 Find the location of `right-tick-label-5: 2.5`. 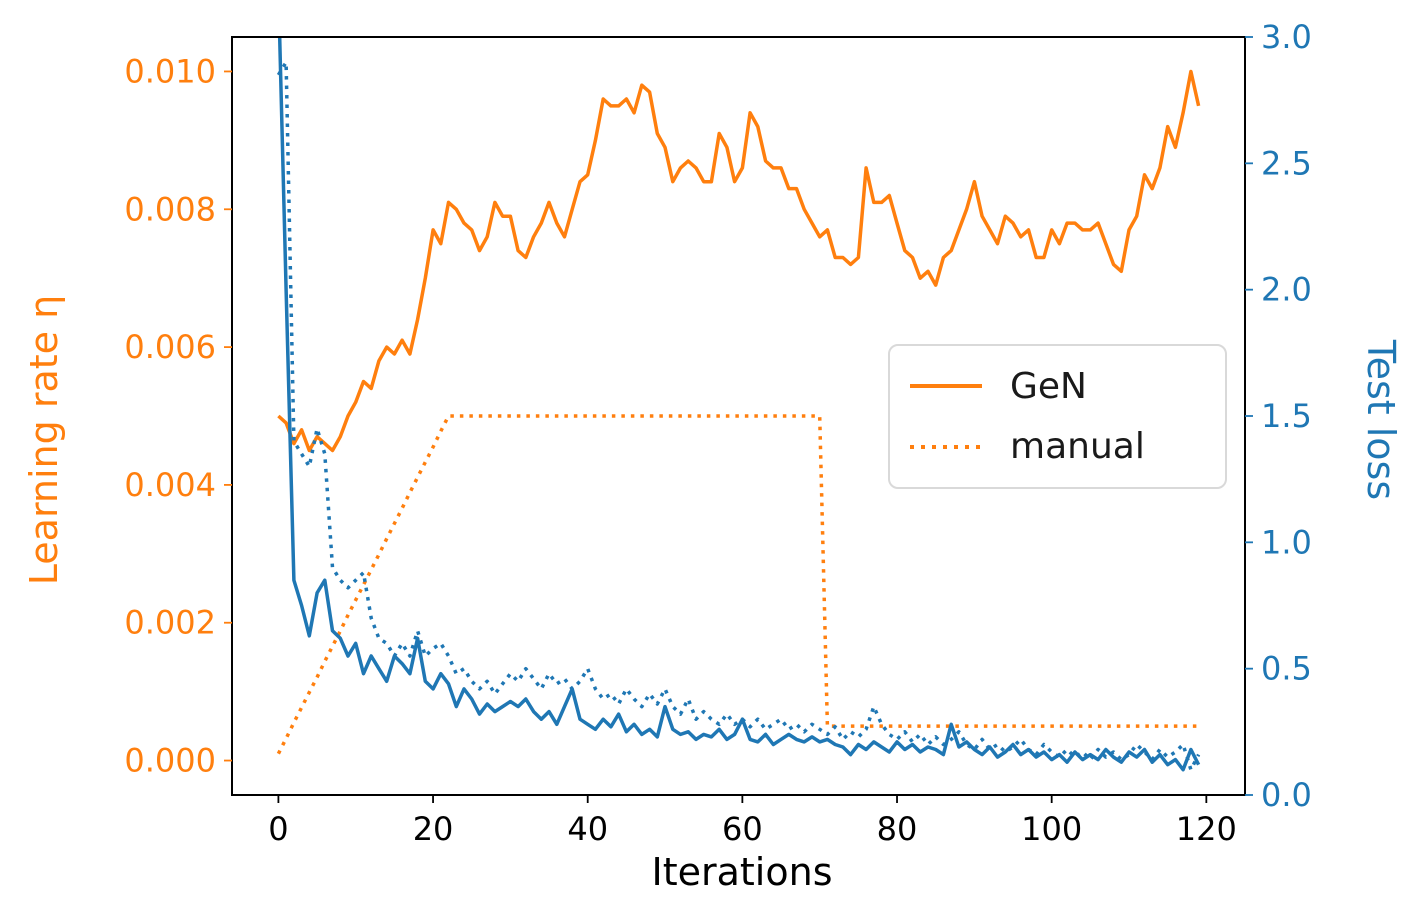

right-tick-label-5: 2.5 is located at coordinates (1286, 163).